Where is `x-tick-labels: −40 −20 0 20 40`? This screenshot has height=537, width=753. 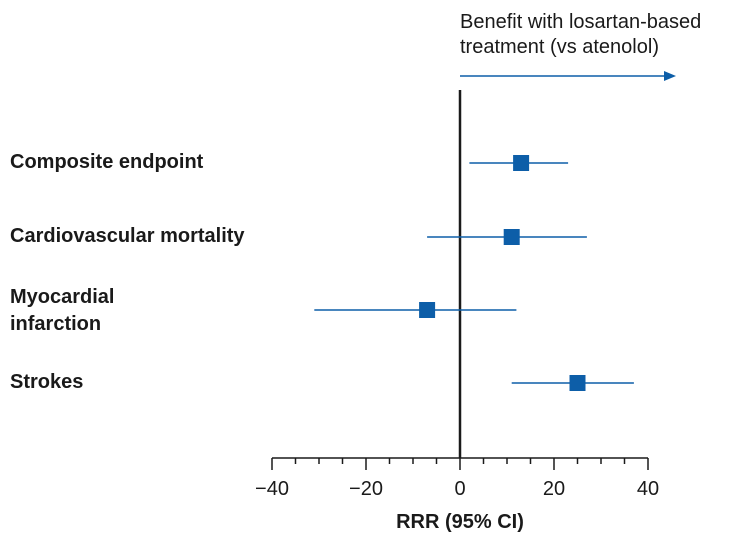
x-tick-labels: −40 −20 0 20 40 is located at coordinates (457, 489).